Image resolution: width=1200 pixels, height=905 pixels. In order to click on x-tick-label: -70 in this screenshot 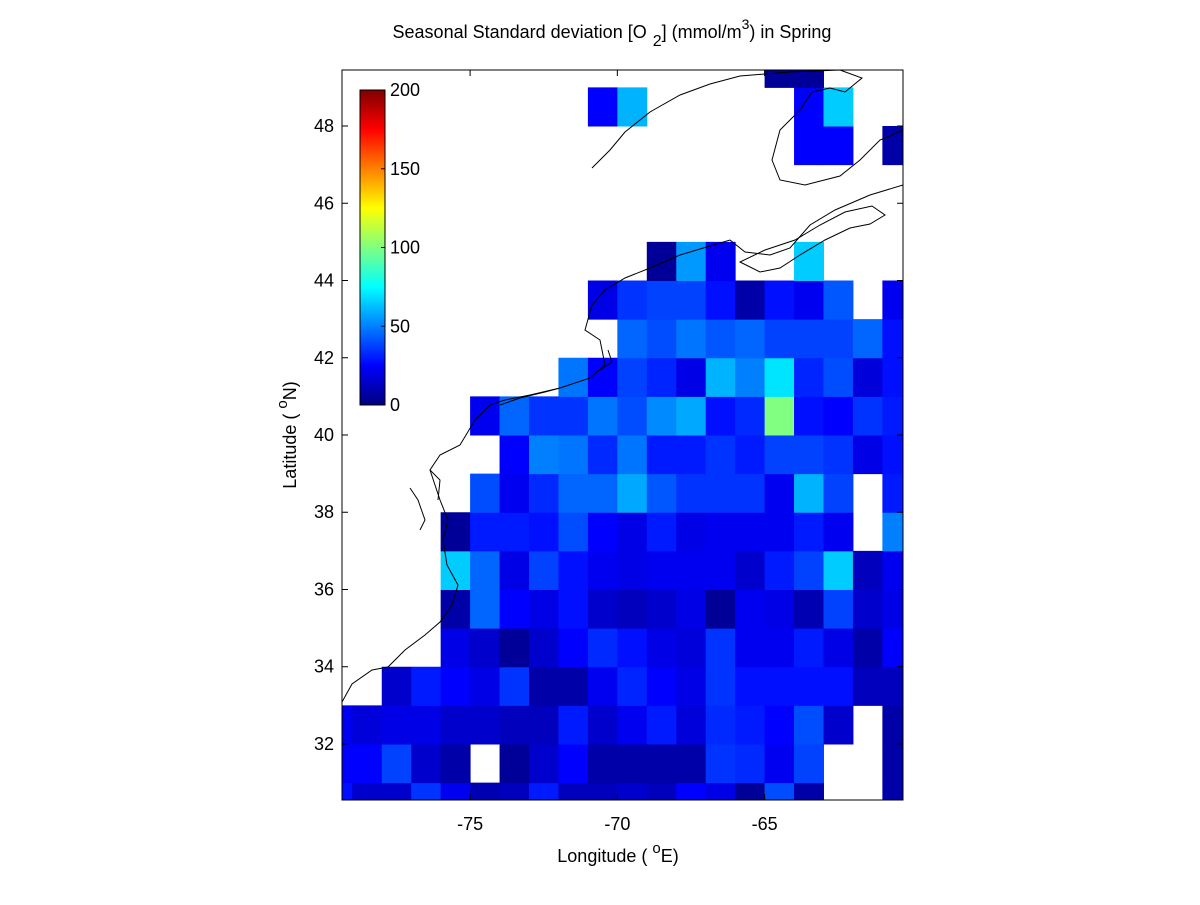, I will do `click(617, 824)`.